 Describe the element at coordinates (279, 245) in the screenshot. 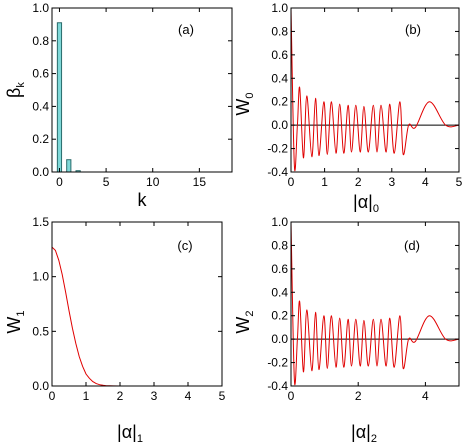

I see `y-tick-label-d-6: 0.8` at that location.